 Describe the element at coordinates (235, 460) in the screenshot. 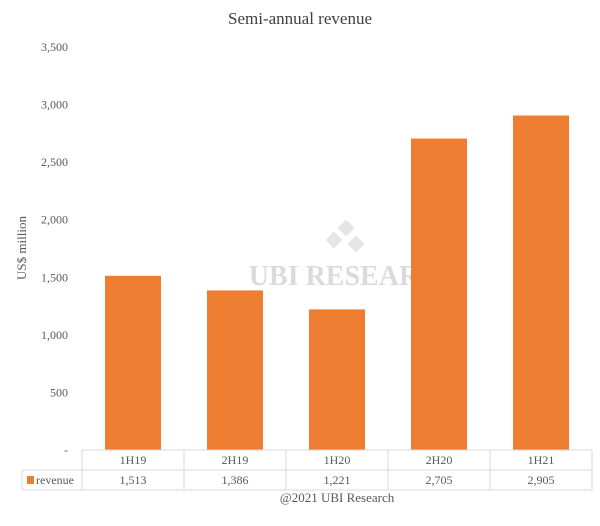

I see `x-tick-label: 2H19` at that location.